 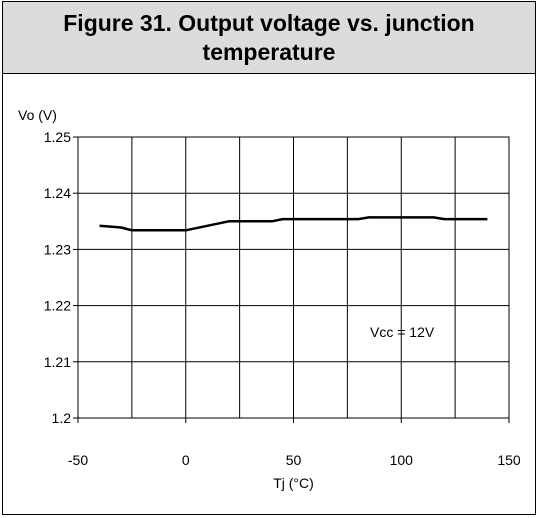 What do you see at coordinates (37, 115) in the screenshot?
I see `y-axis-label: Vo (V)` at bounding box center [37, 115].